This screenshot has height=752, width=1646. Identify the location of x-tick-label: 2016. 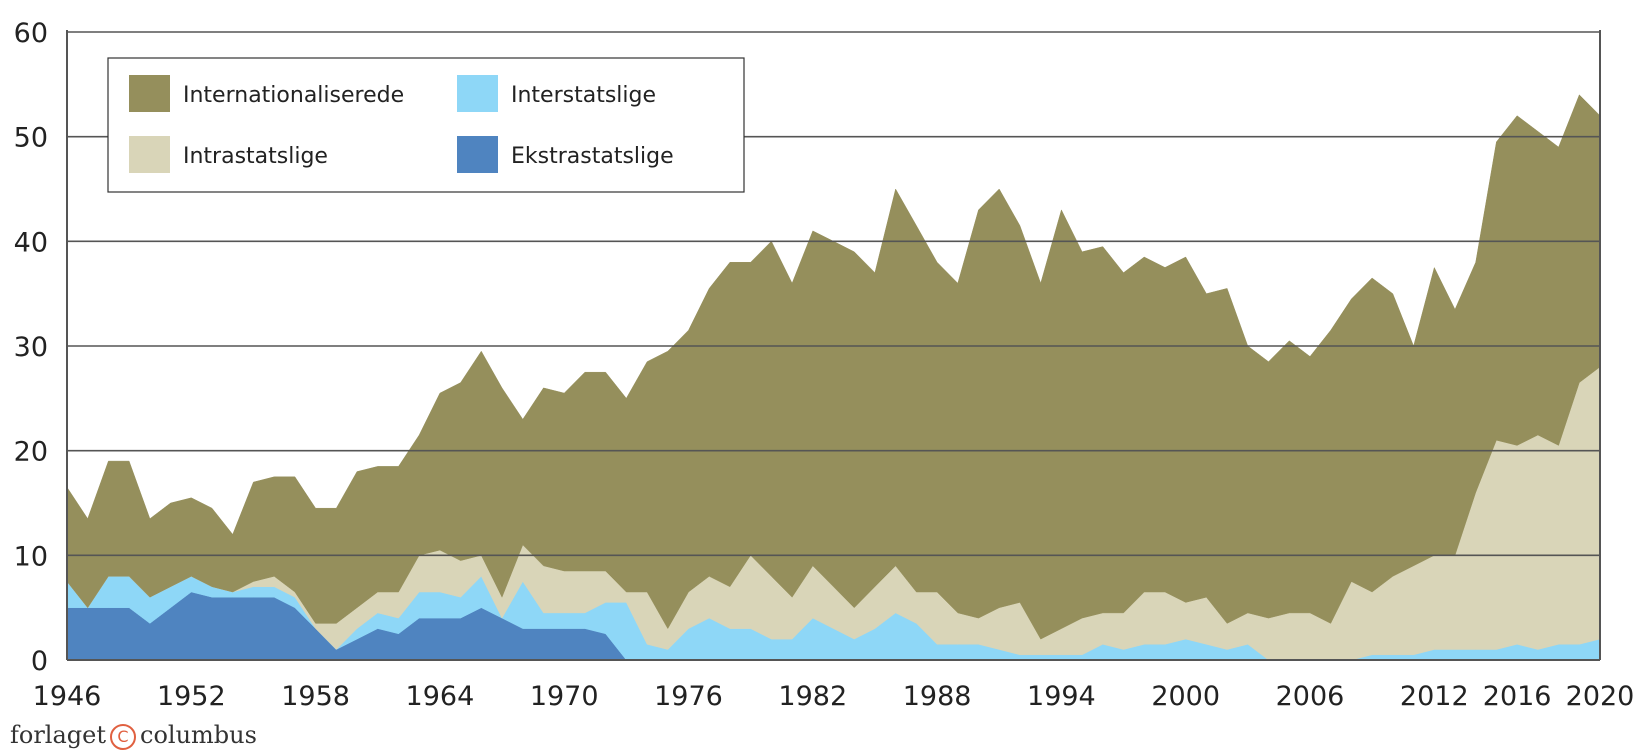
(1517, 696).